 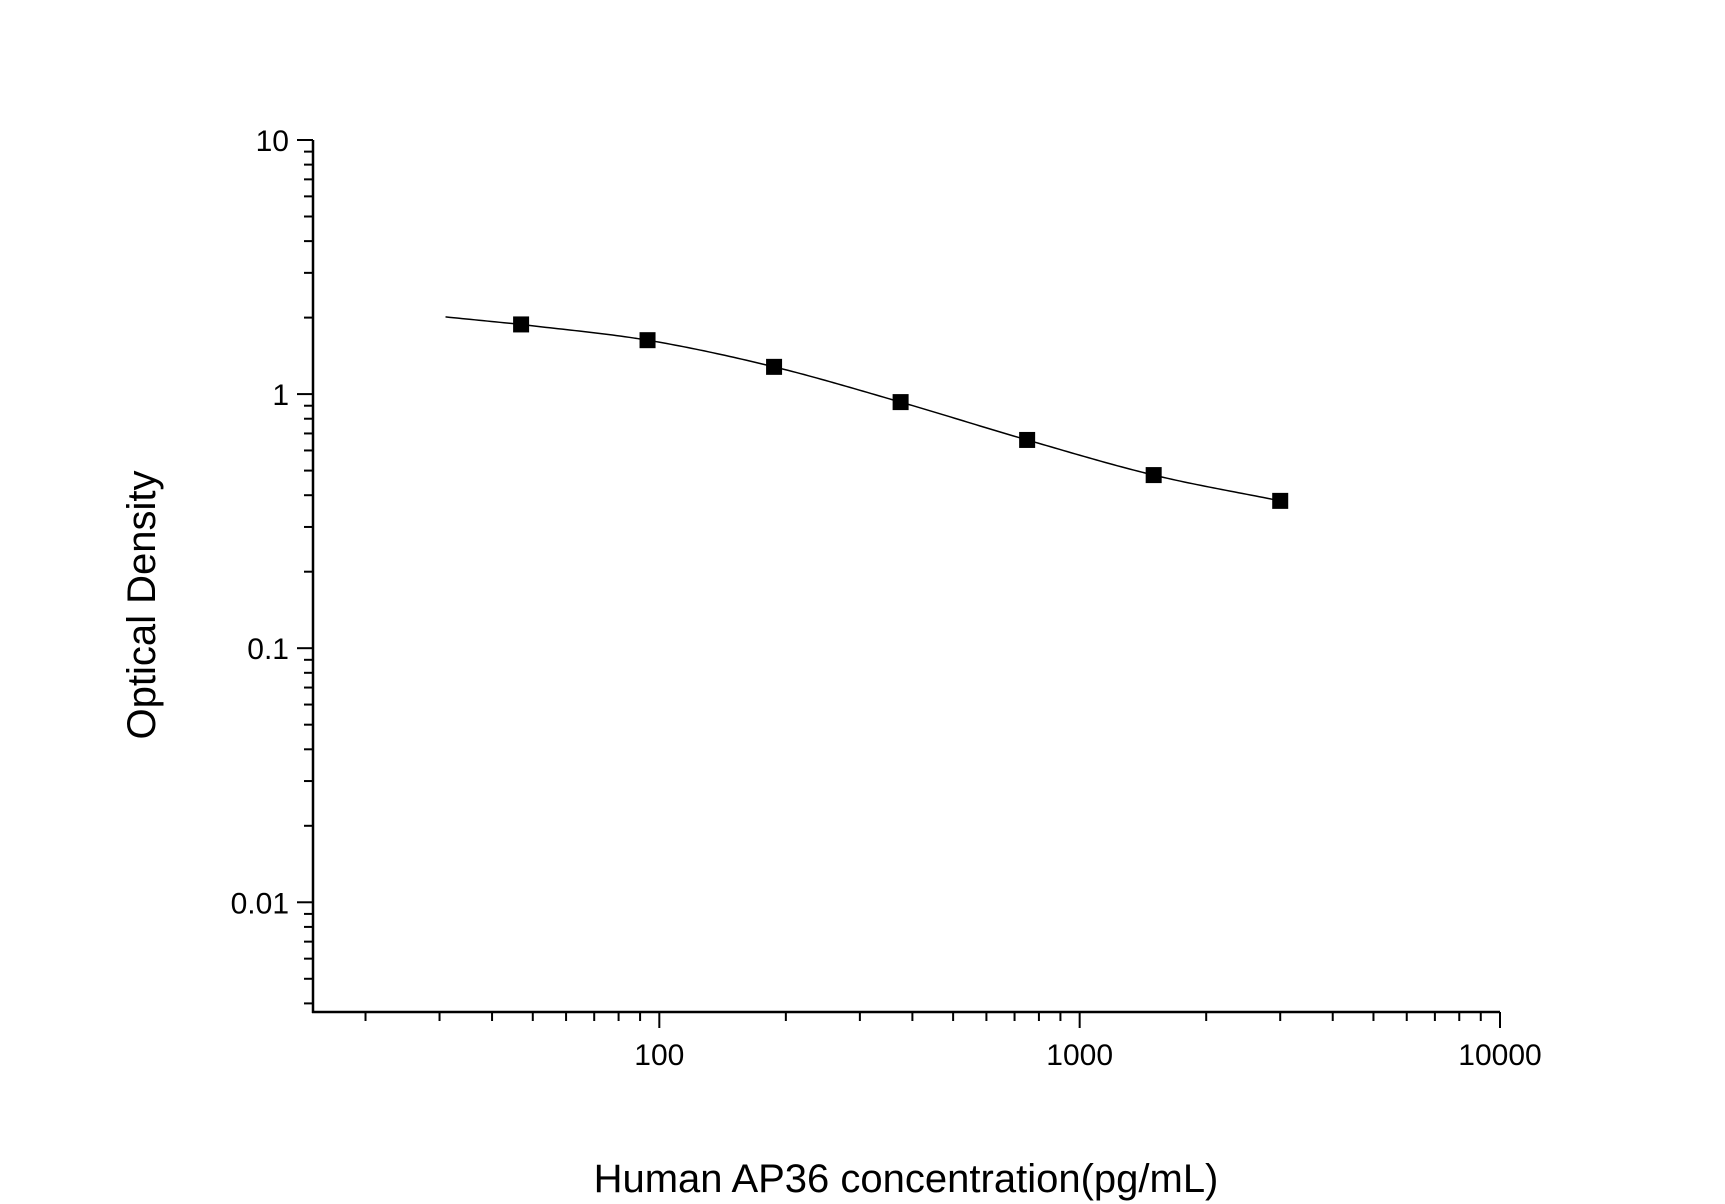 I want to click on y-tick-label: 0.1, so click(x=268, y=649).